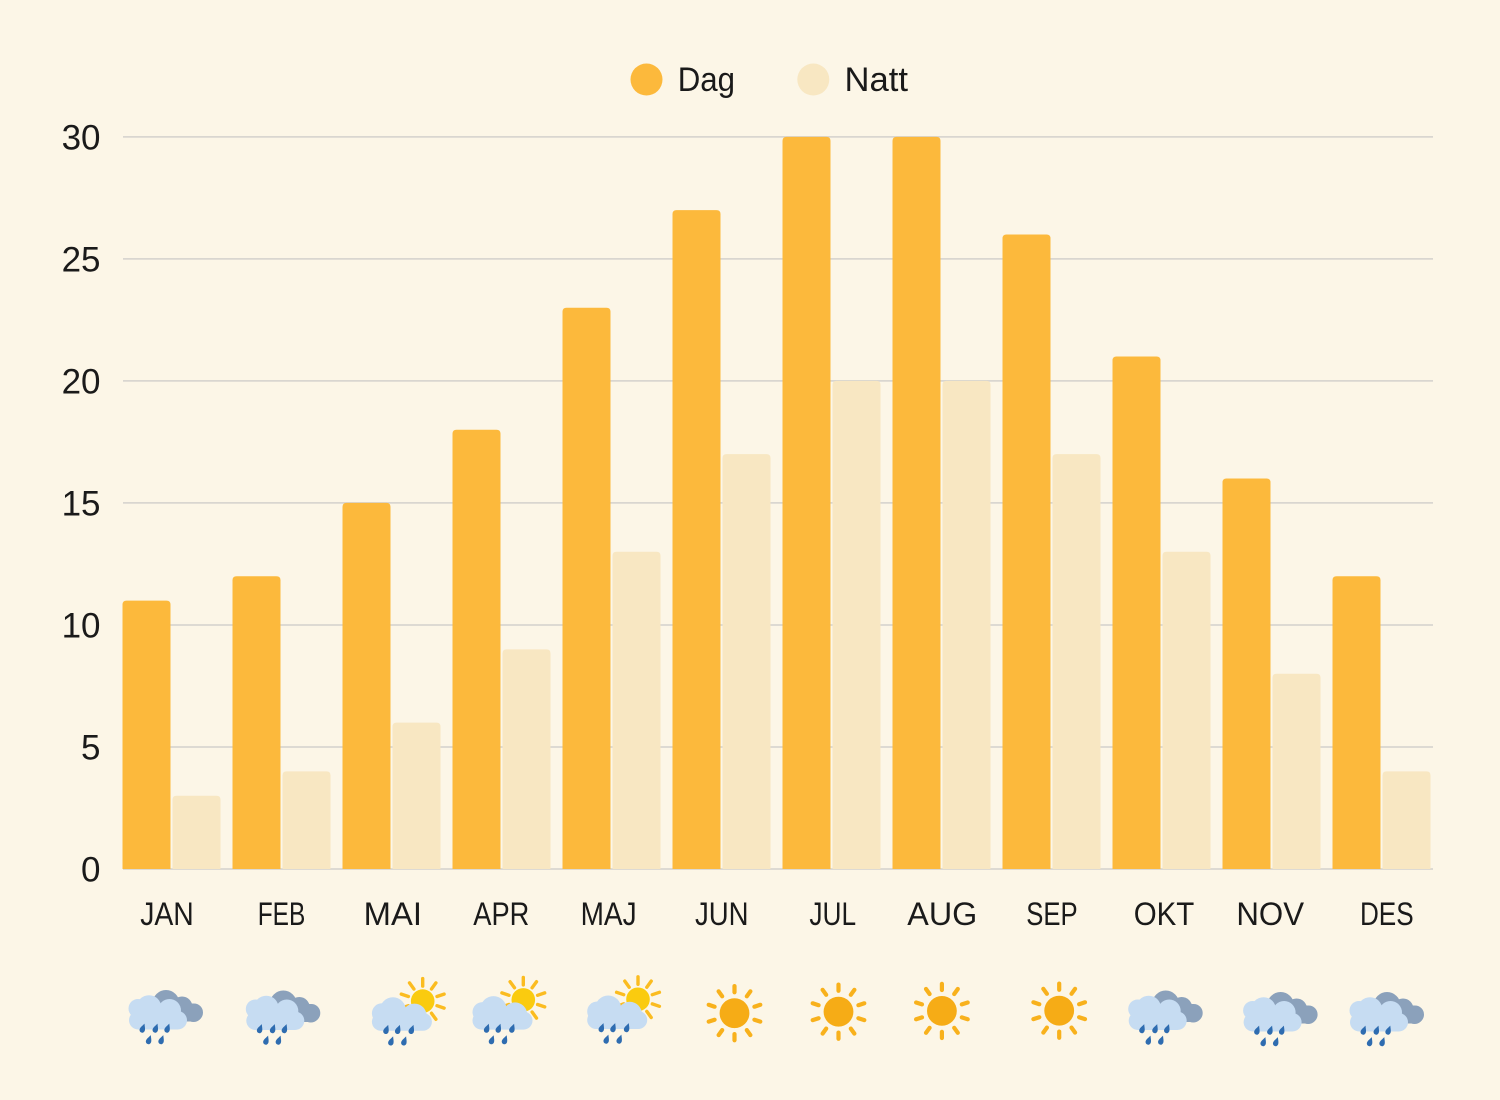 Image resolution: width=1500 pixels, height=1100 pixels. What do you see at coordinates (81, 382) in the screenshot?
I see `svg-text: 20` at bounding box center [81, 382].